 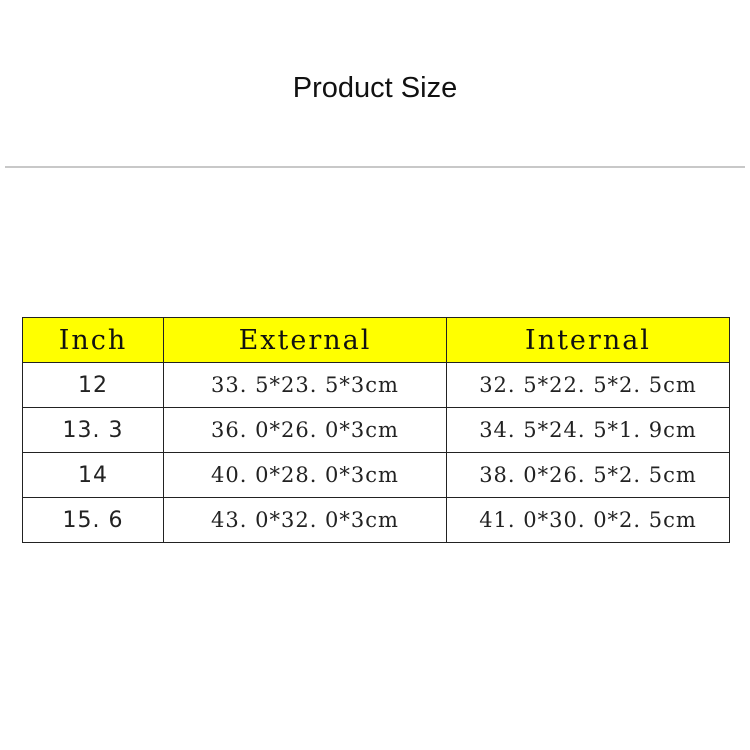 I want to click on cell-inch: 15. 6, so click(x=93, y=520).